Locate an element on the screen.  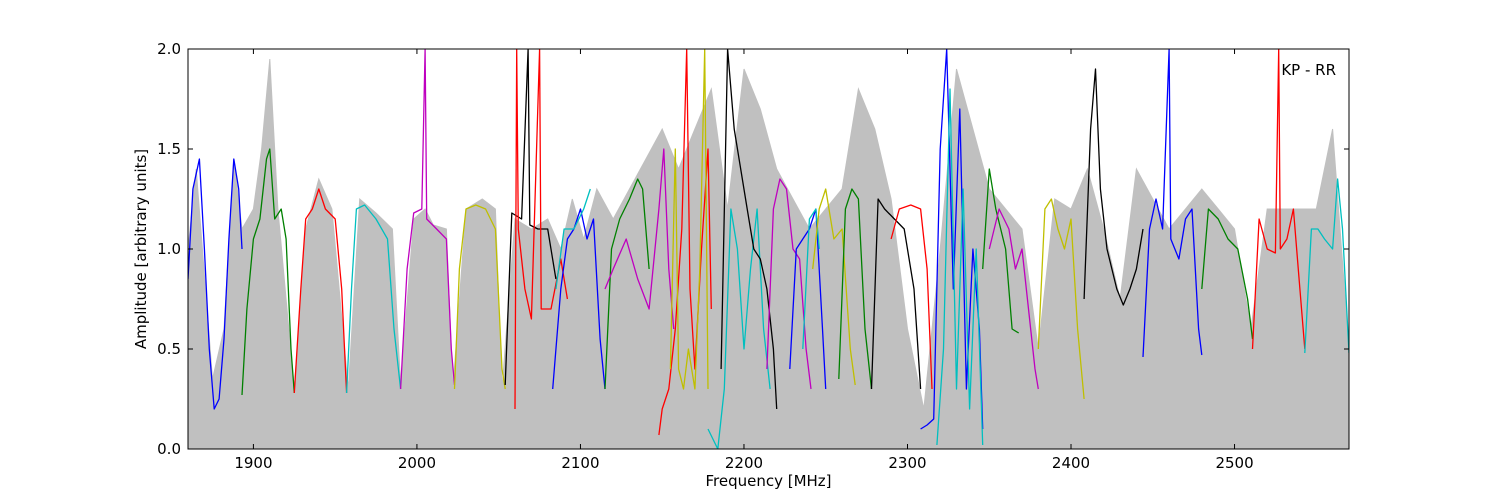
y-tick-label: 1.5 is located at coordinates (169, 149).